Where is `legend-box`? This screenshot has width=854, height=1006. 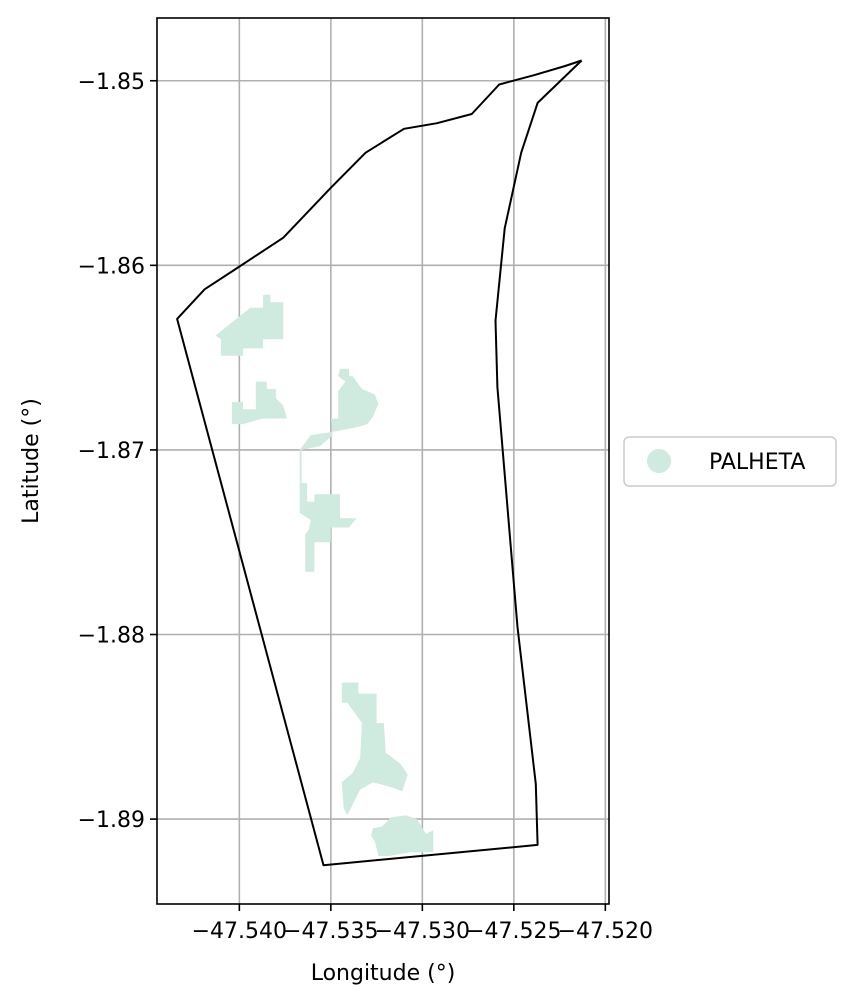 legend-box is located at coordinates (730, 461).